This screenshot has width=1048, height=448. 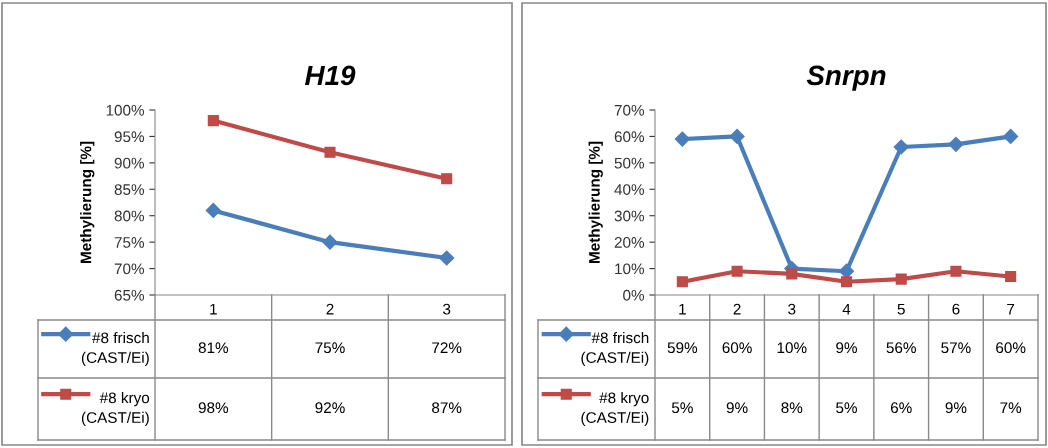 I want to click on x-tick-label: 4, so click(x=846, y=309).